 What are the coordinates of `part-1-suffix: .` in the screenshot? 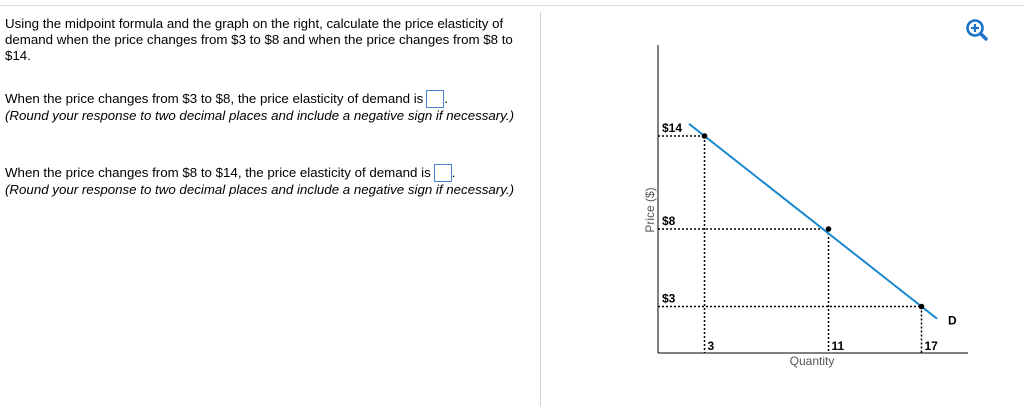 It's located at (446, 98).